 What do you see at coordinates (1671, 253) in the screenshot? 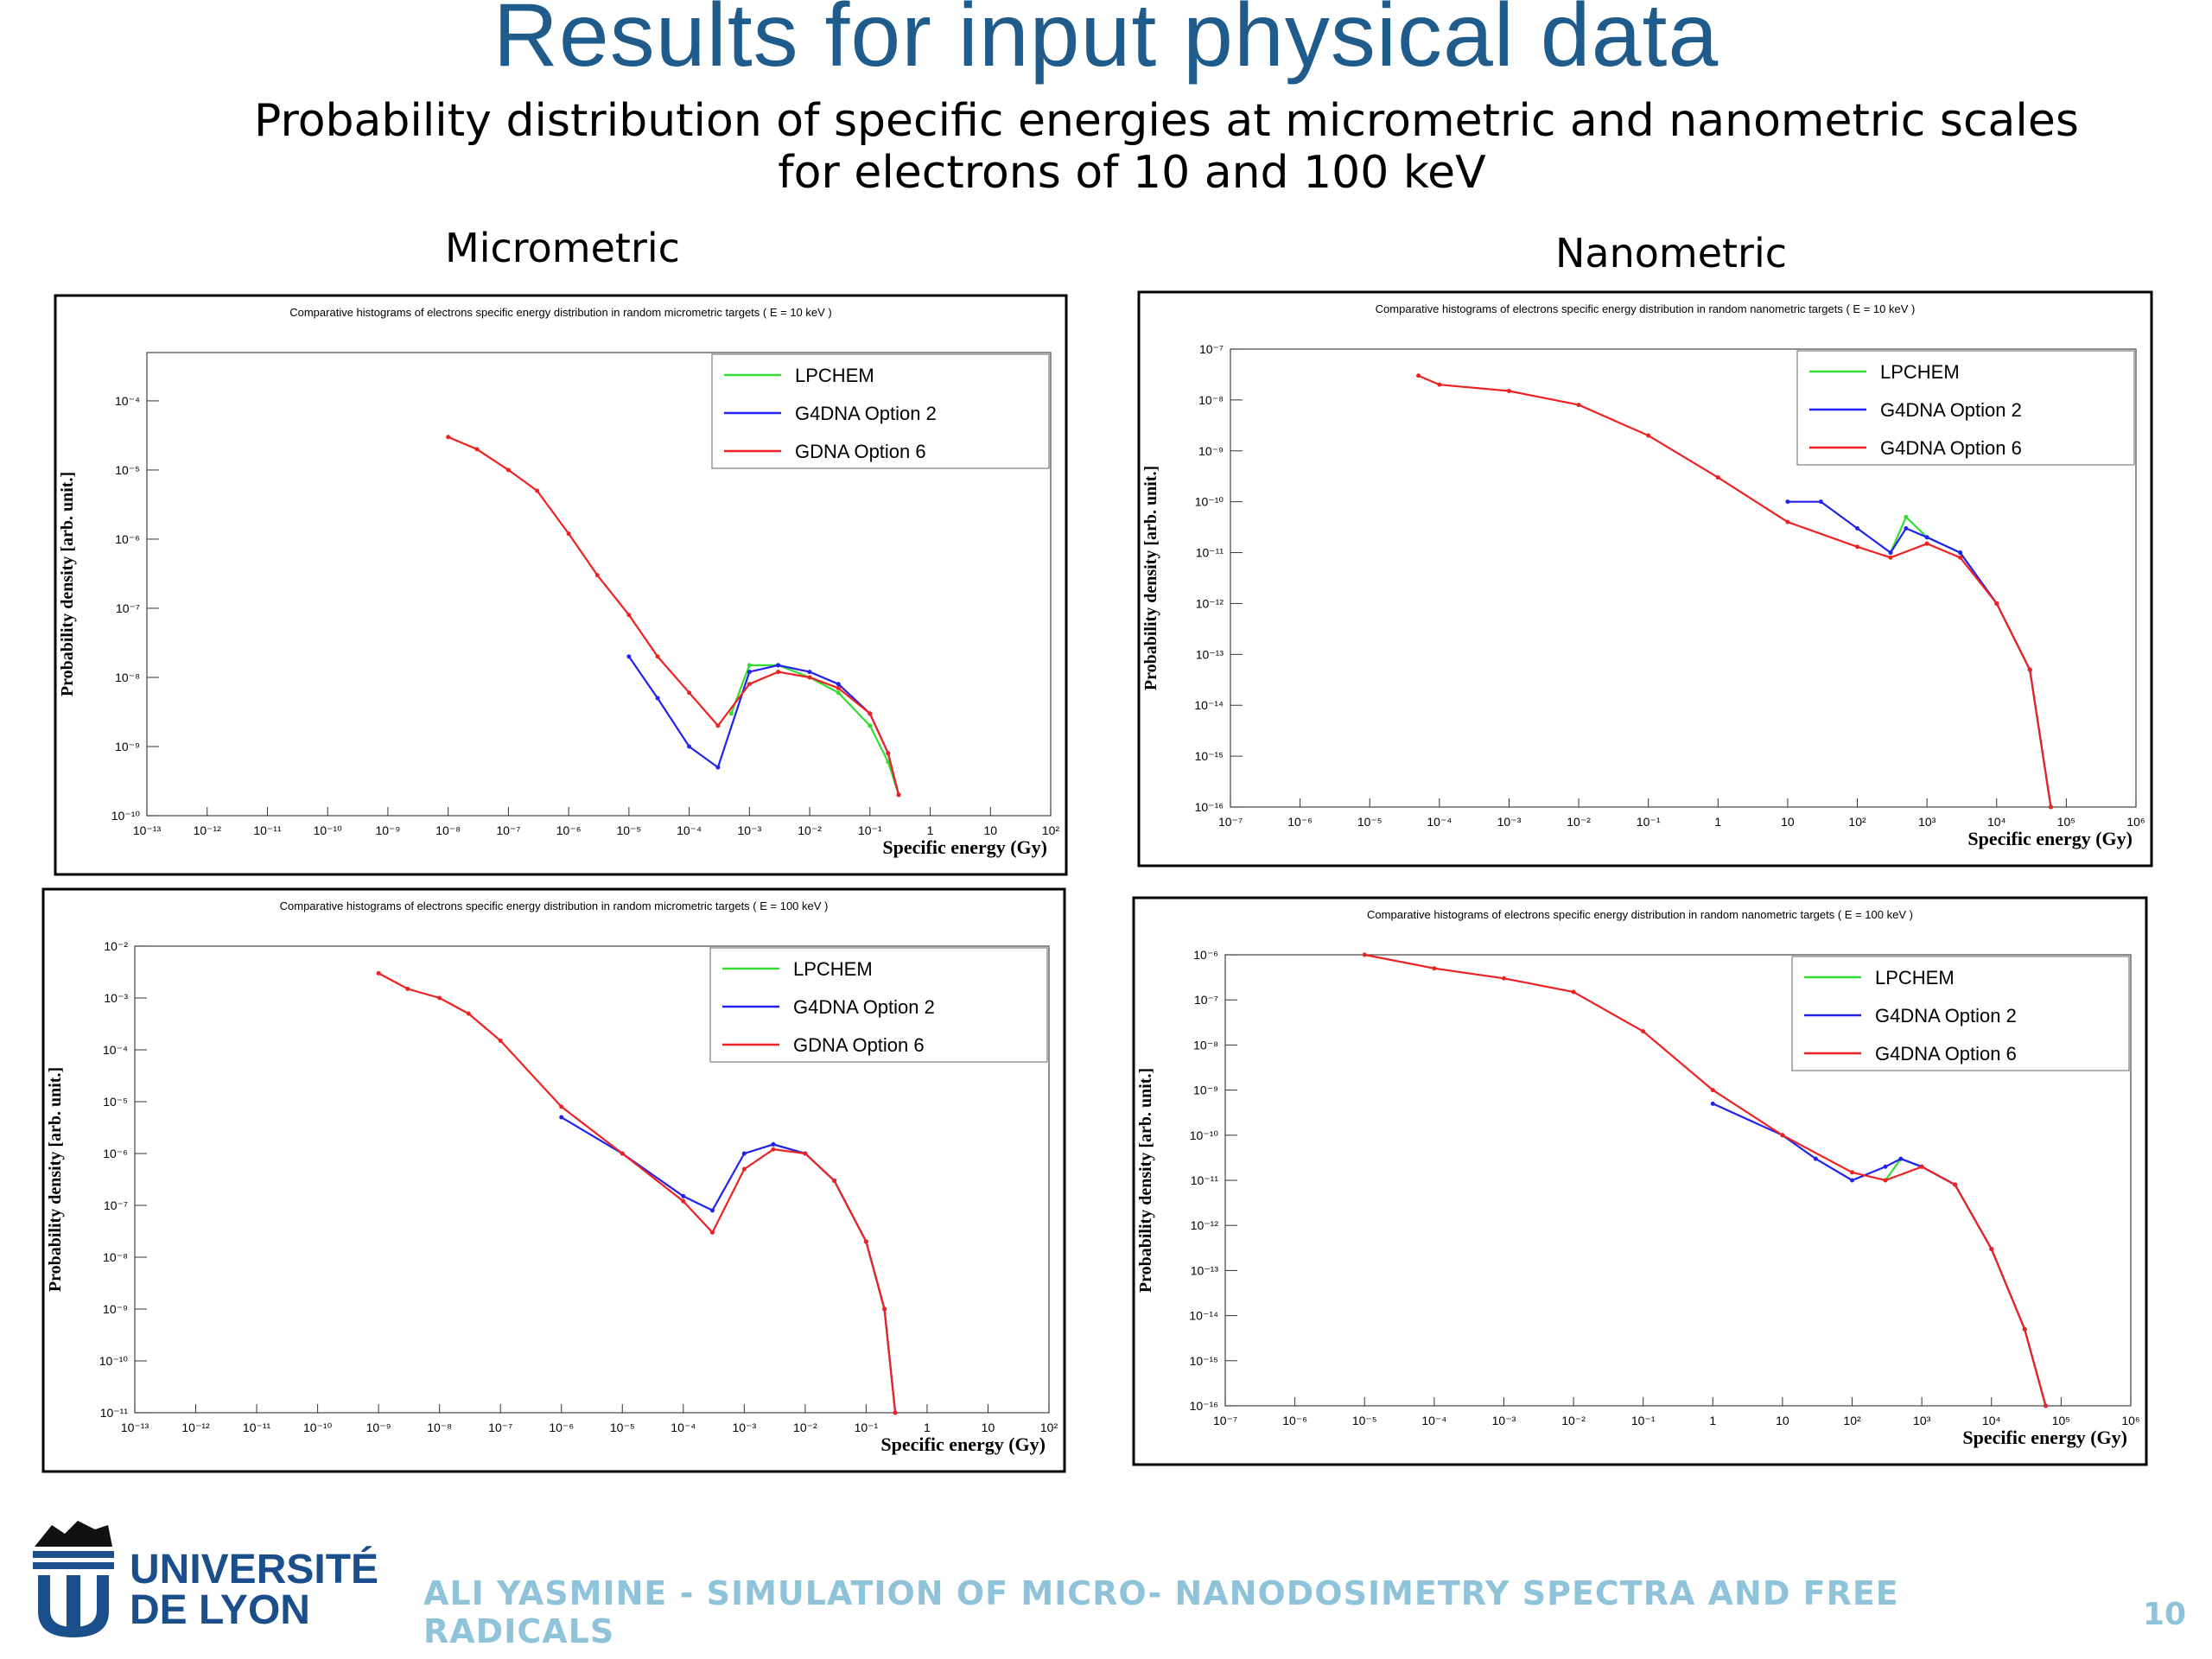
I see `nanometric-label: Nanometric` at bounding box center [1671, 253].